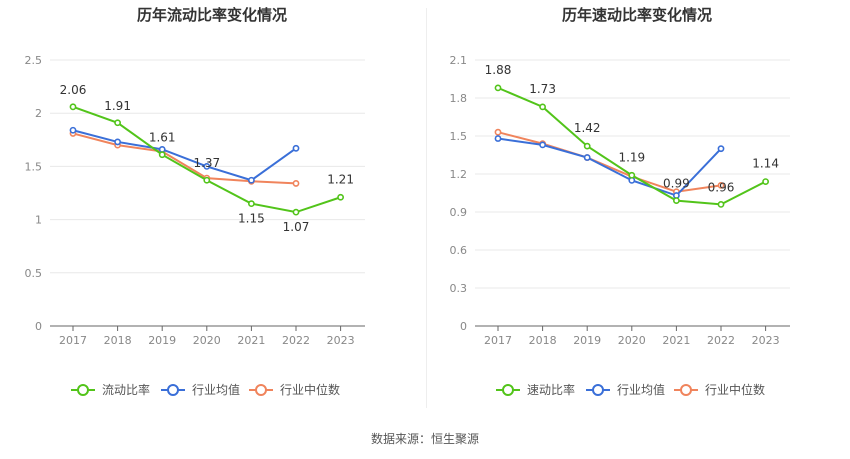 The height and width of the screenshot is (459, 850). What do you see at coordinates (424, 439) in the screenshot?
I see `data-source-note: 数据来源：恒生聚源` at bounding box center [424, 439].